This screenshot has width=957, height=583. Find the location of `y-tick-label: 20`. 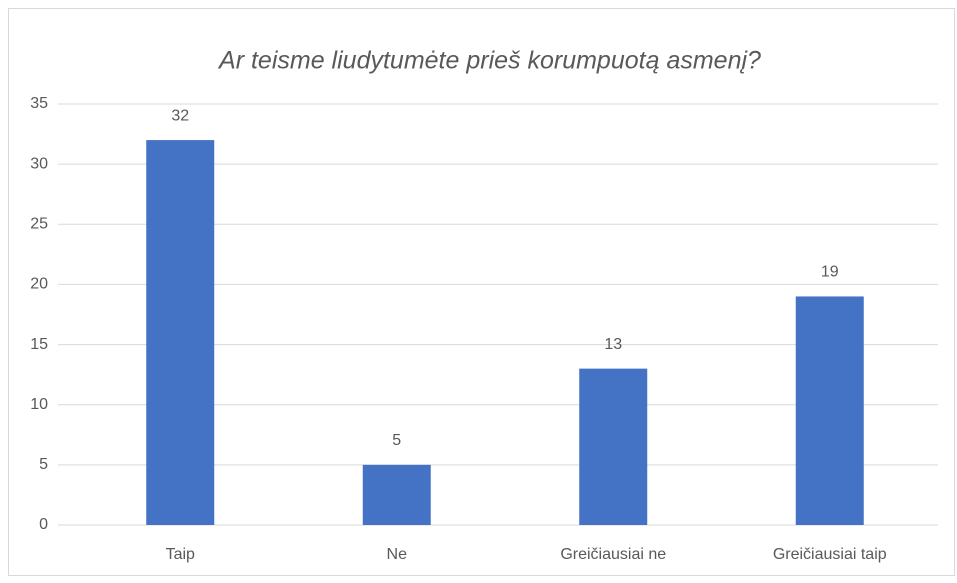

y-tick-label: 20 is located at coordinates (39, 284).